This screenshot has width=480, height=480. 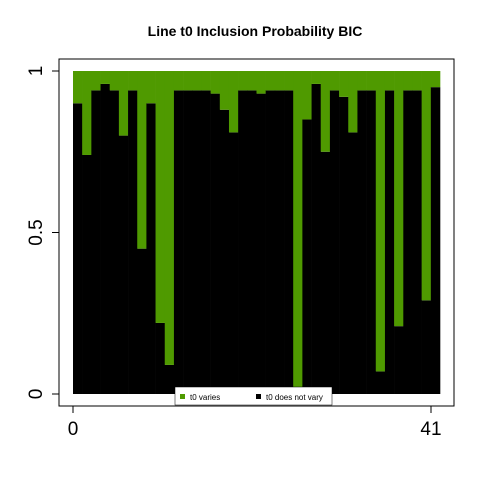 I want to click on legend-swatch-not-varies, so click(x=258, y=396).